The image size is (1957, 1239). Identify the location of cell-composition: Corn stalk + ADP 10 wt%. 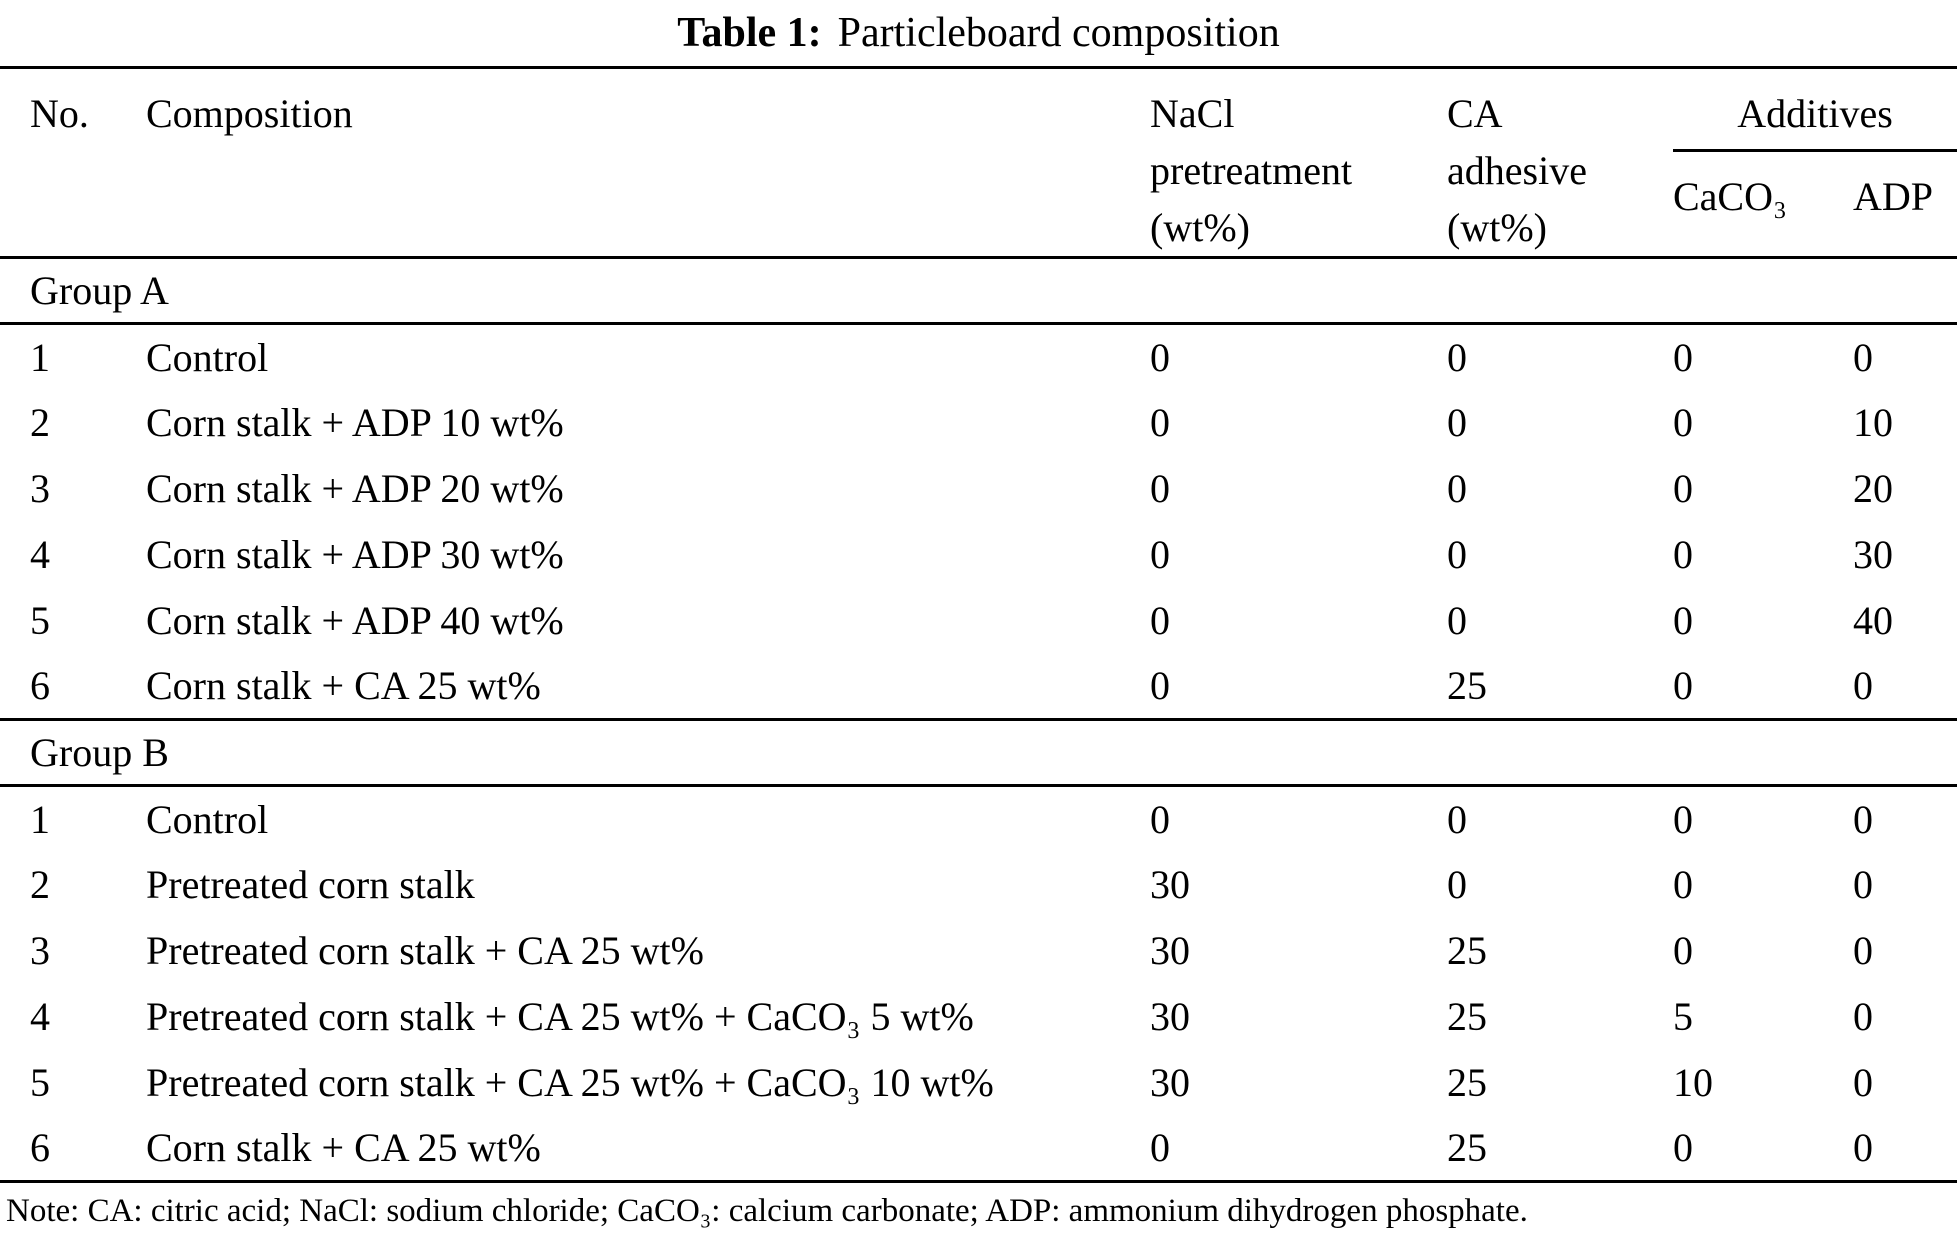
(355, 422).